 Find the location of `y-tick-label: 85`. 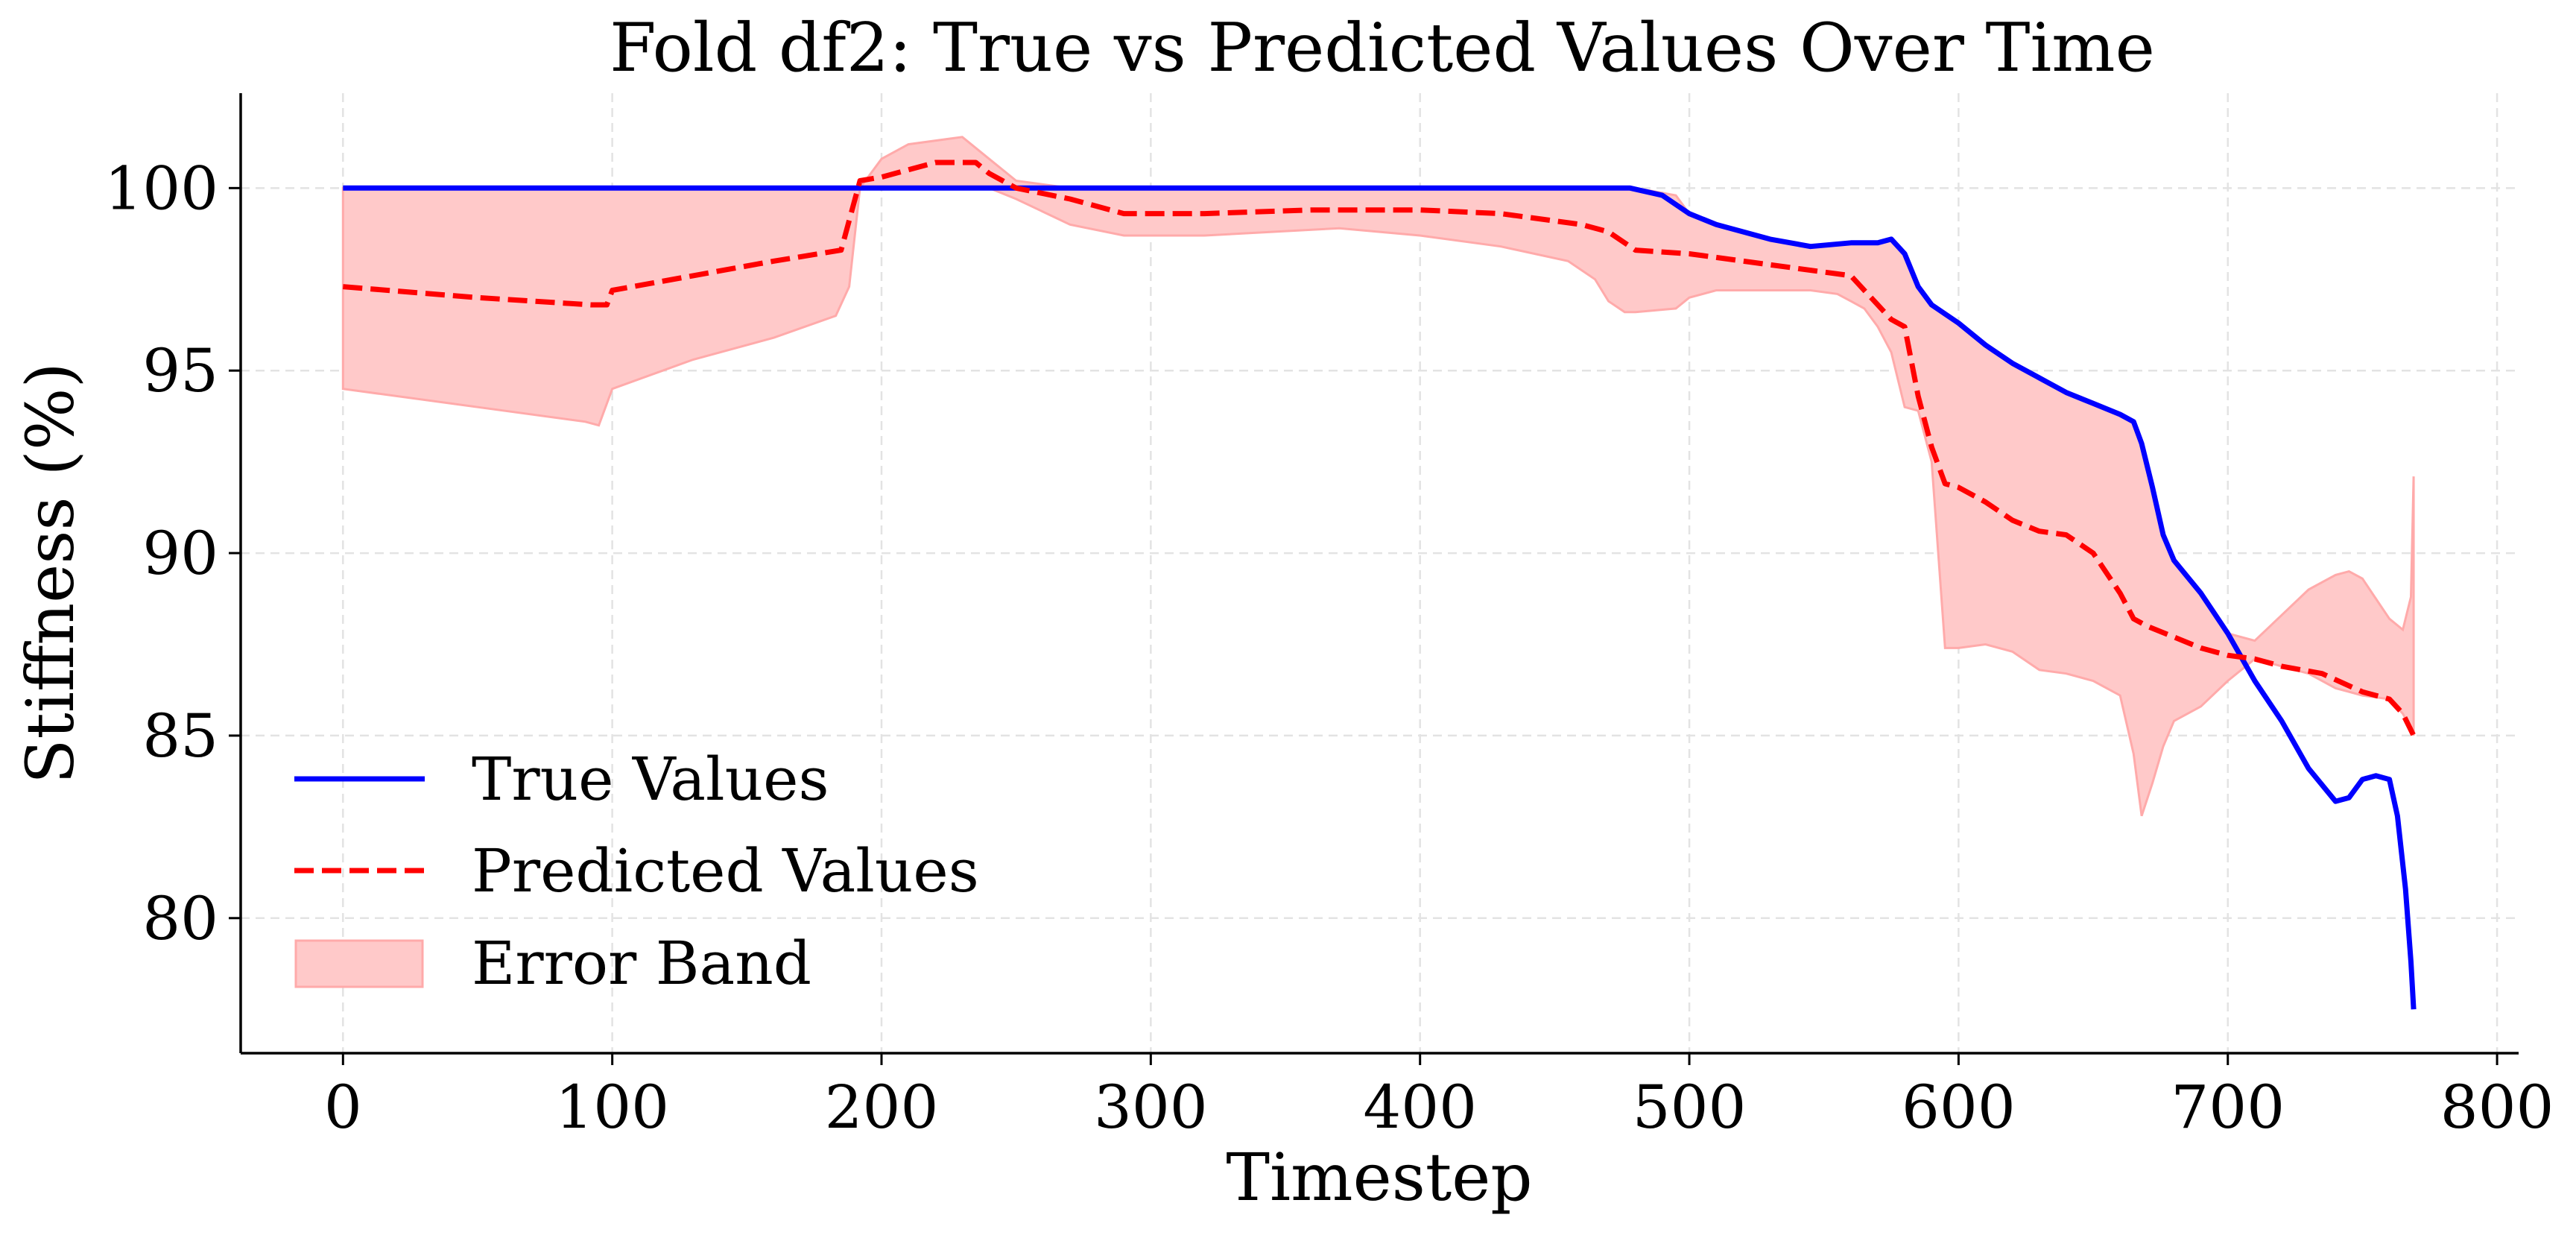

y-tick-label: 85 is located at coordinates (180, 736).